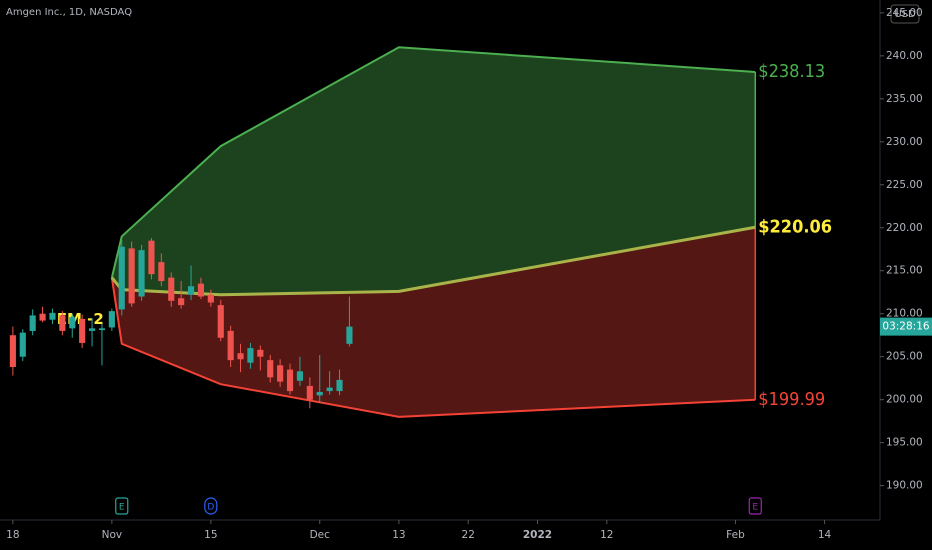 The width and height of the screenshot is (932, 550). Describe the element at coordinates (468, 535) in the screenshot. I see `x-tick-label: 22` at that location.